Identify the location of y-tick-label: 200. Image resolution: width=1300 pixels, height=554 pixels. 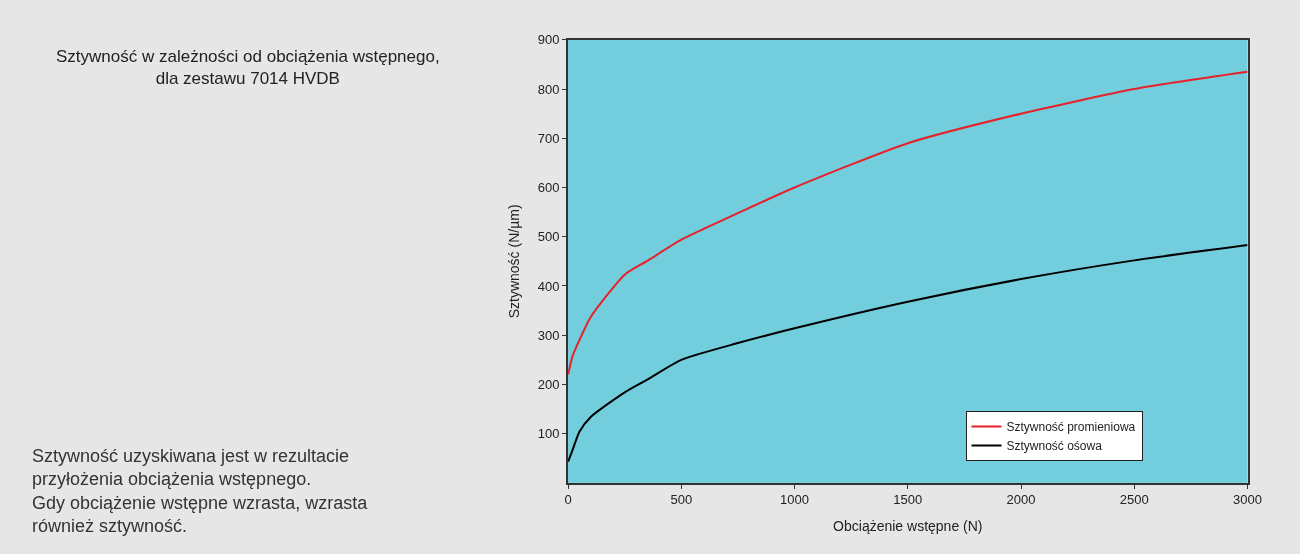
(548, 384).